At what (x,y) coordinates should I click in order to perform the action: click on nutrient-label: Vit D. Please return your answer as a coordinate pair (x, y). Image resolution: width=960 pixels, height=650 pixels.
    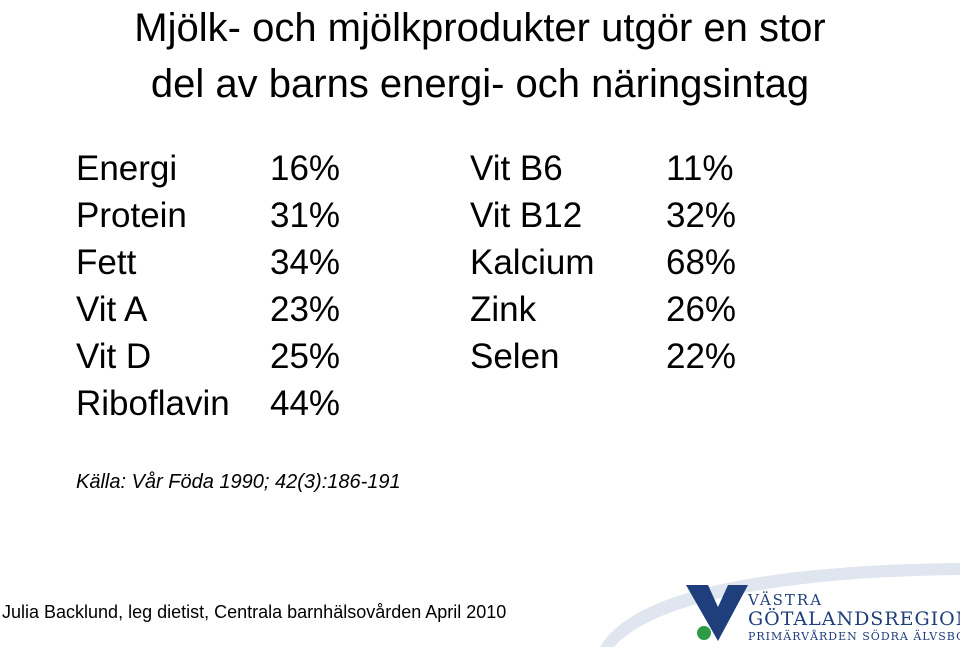
    Looking at the image, I should click on (114, 356).